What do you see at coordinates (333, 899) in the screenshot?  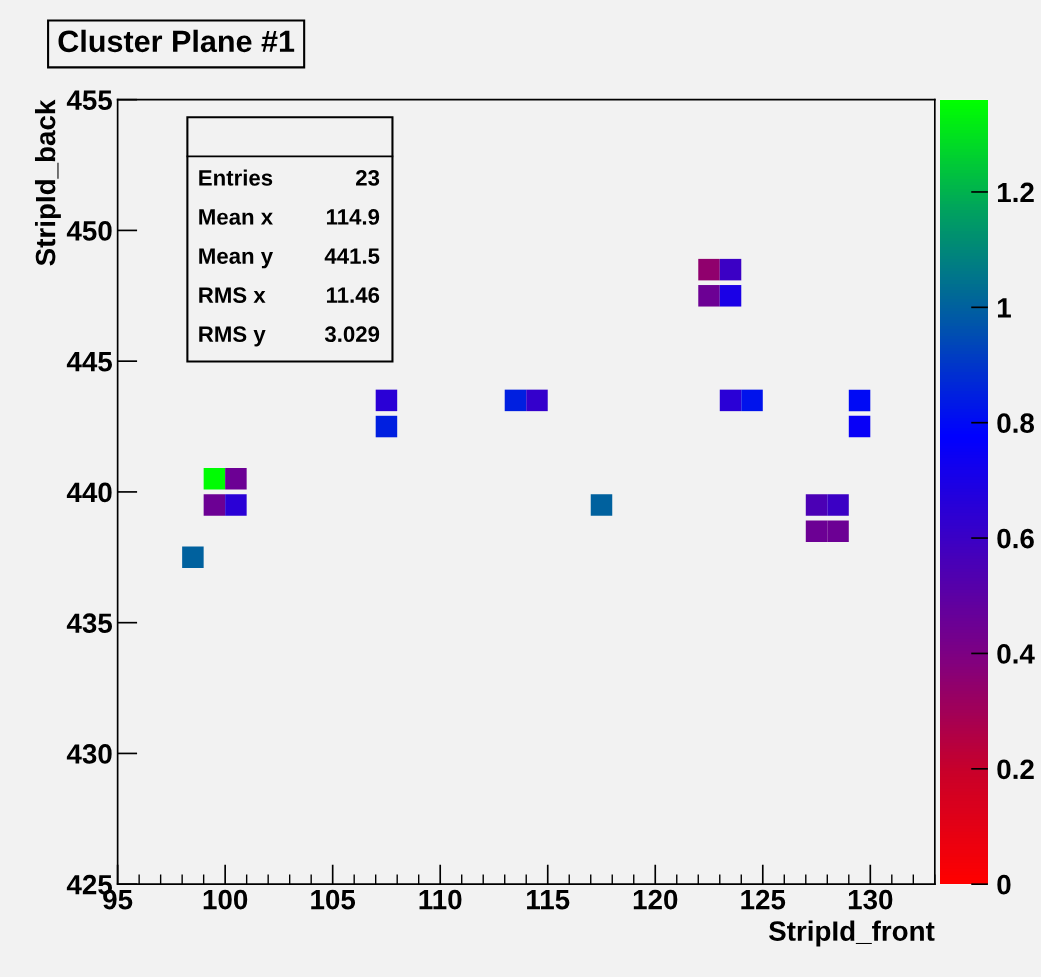 I see `x-tick-label: 105` at bounding box center [333, 899].